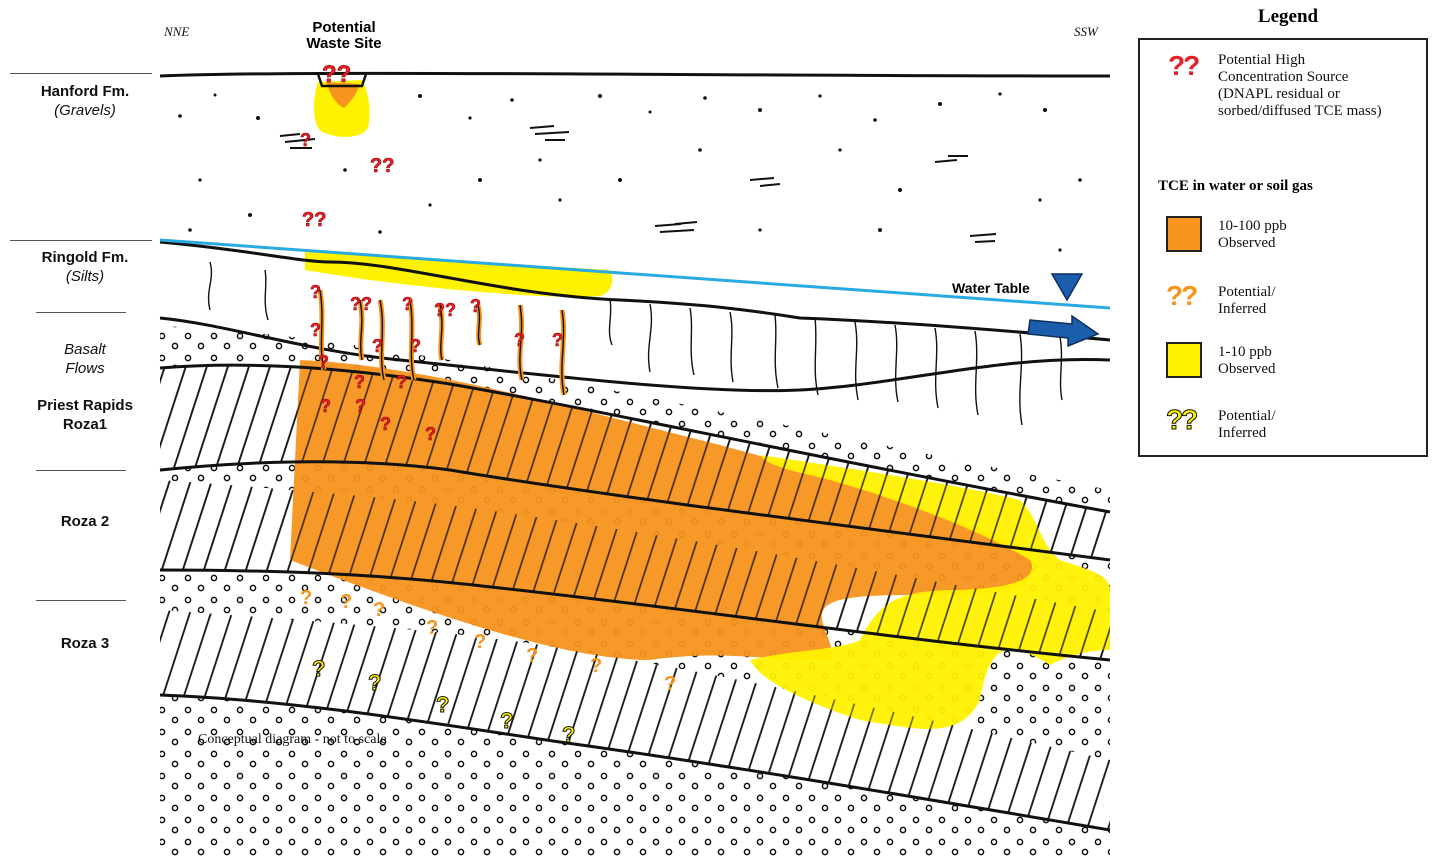  What do you see at coordinates (635, 74) in the screenshot?
I see `ground-surface-line` at bounding box center [635, 74].